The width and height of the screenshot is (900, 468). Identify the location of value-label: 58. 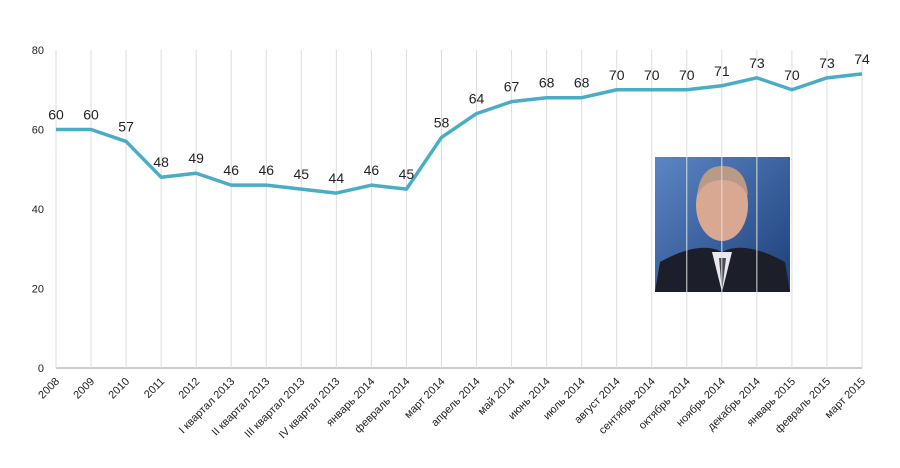
(442, 122).